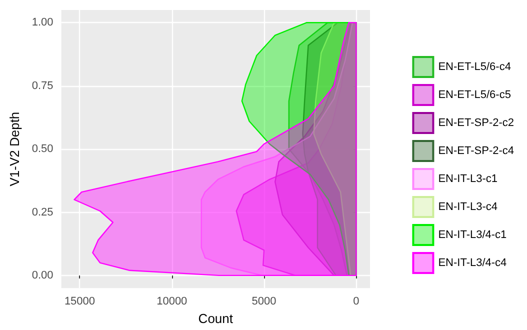 The width and height of the screenshot is (527, 330). Describe the element at coordinates (43, 86) in the screenshot. I see `y-tick-label: 0.75` at that location.